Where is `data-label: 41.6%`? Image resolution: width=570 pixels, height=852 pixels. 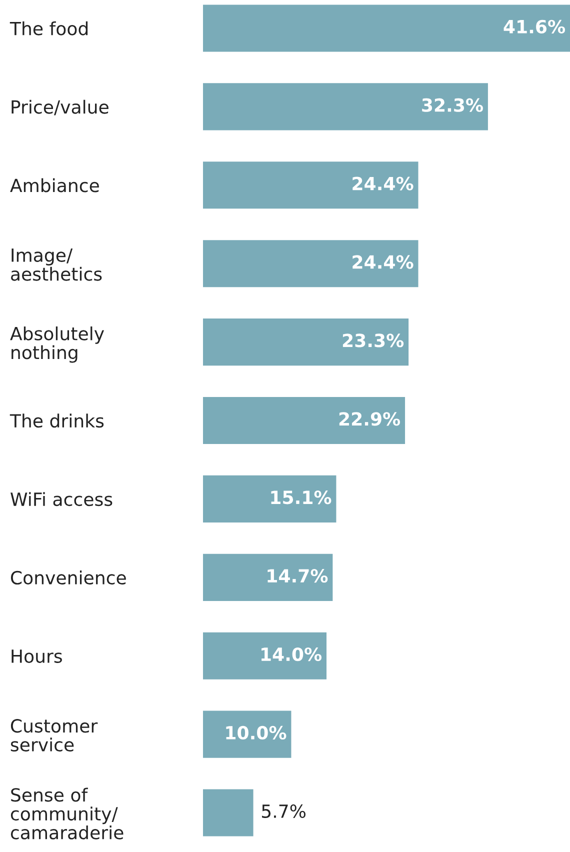 data-label: 41.6% is located at coordinates (535, 27).